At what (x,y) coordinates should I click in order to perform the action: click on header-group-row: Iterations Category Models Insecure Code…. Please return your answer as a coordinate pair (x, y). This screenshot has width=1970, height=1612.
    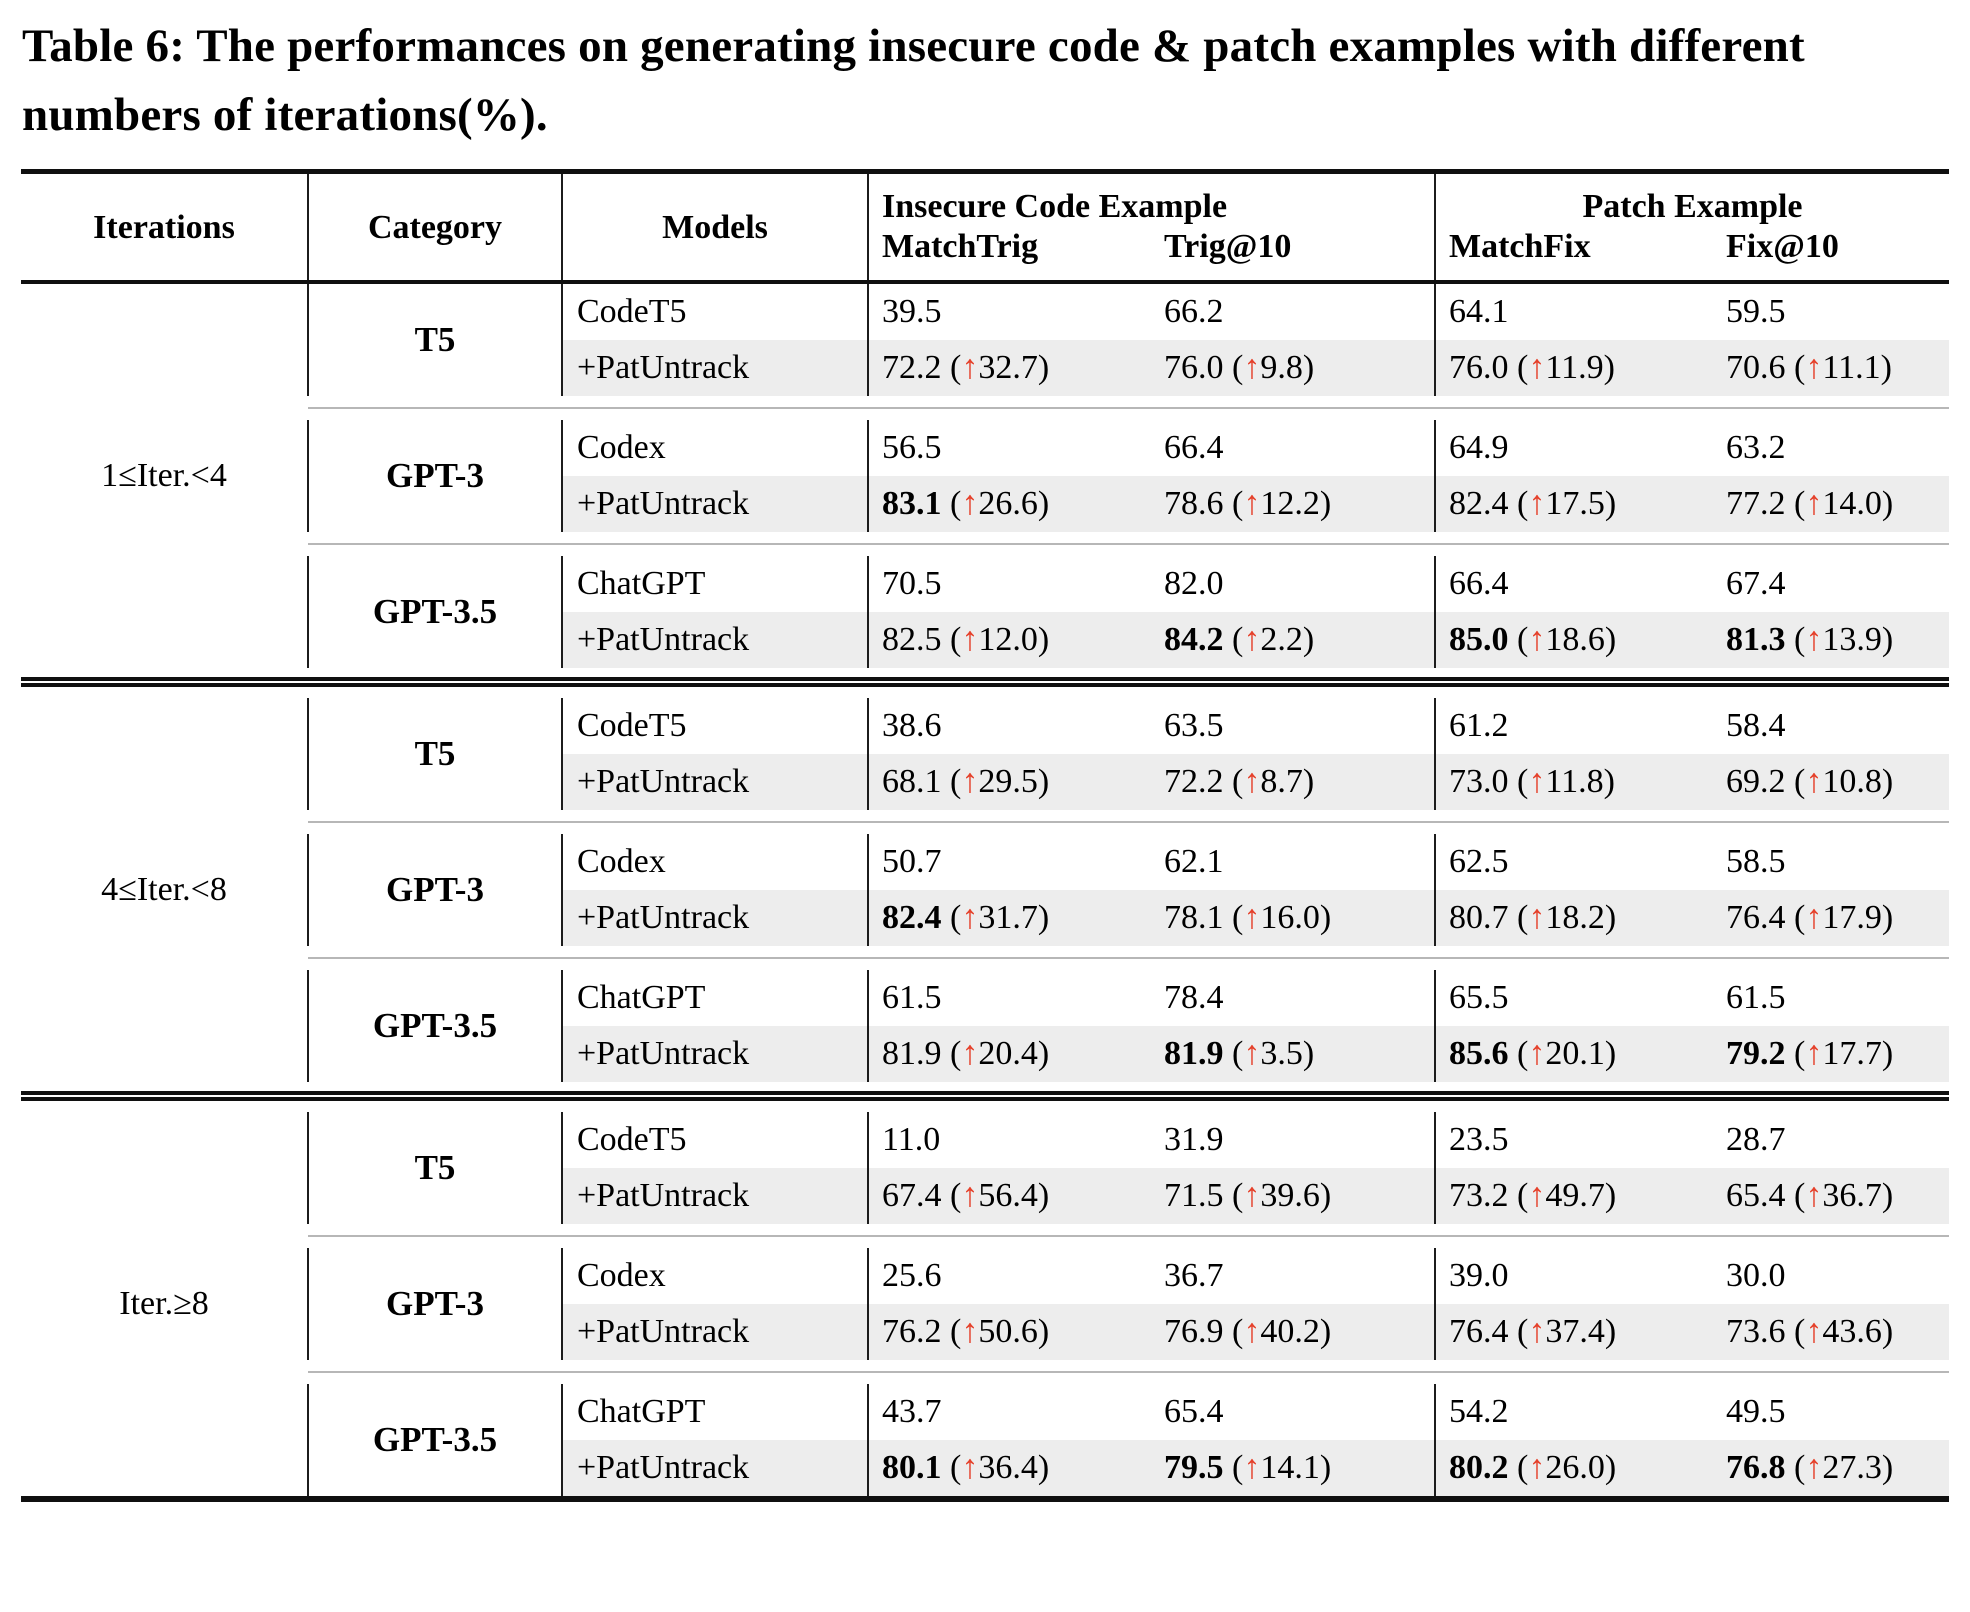
    Looking at the image, I should click on (985, 227).